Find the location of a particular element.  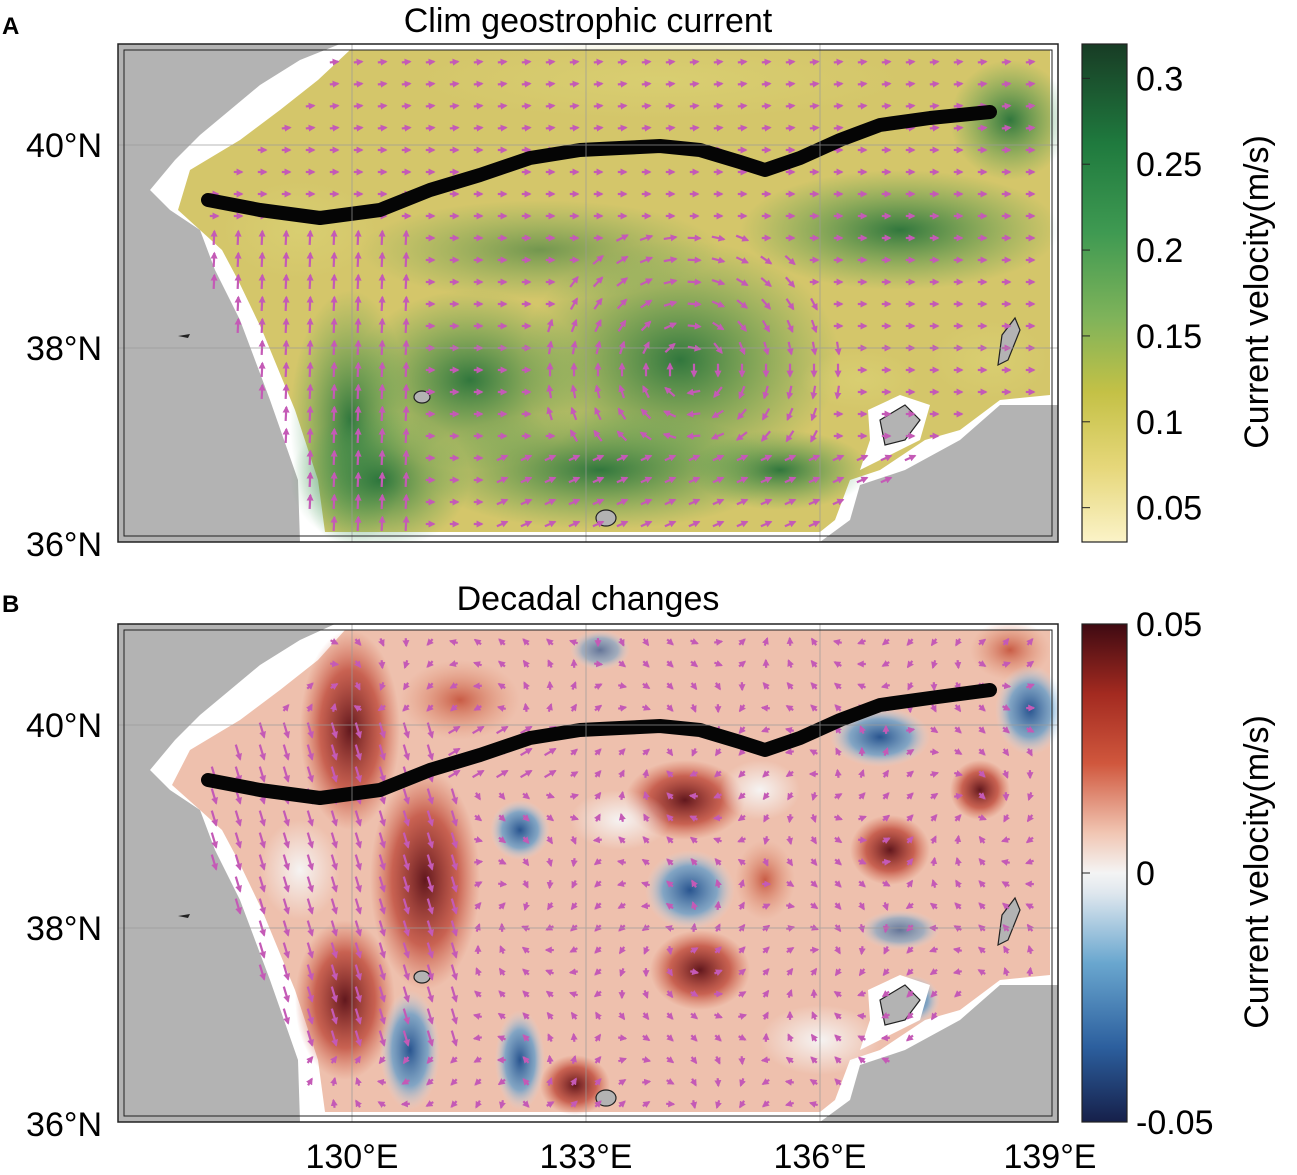

panel-a-island-sado is located at coordinates (1009, 341).